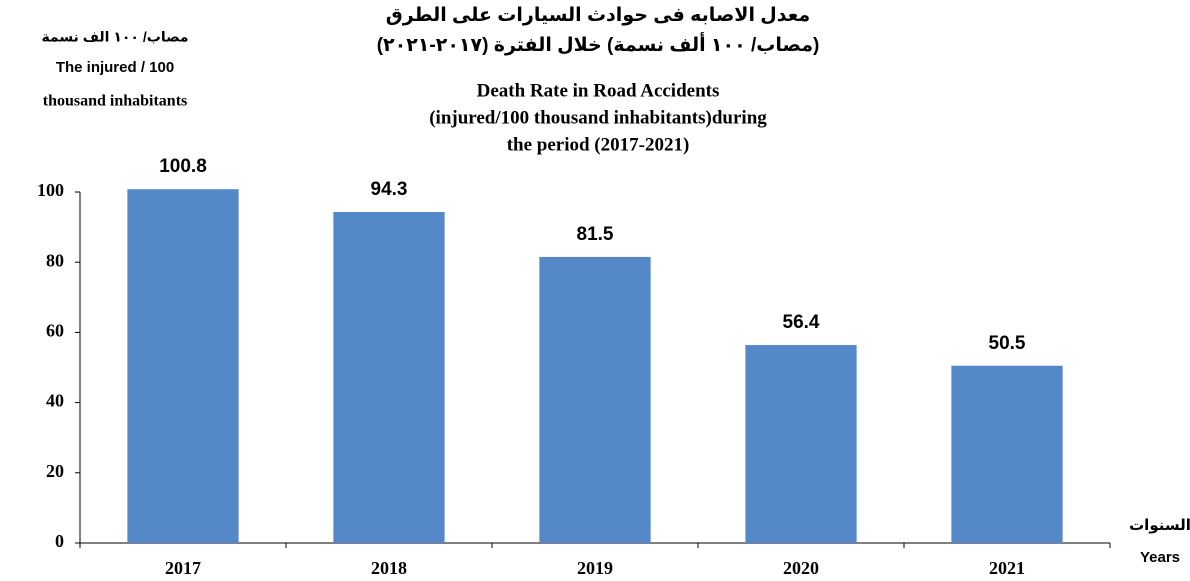 The image size is (1190, 581). I want to click on data-label: 50.5, so click(1007, 343).